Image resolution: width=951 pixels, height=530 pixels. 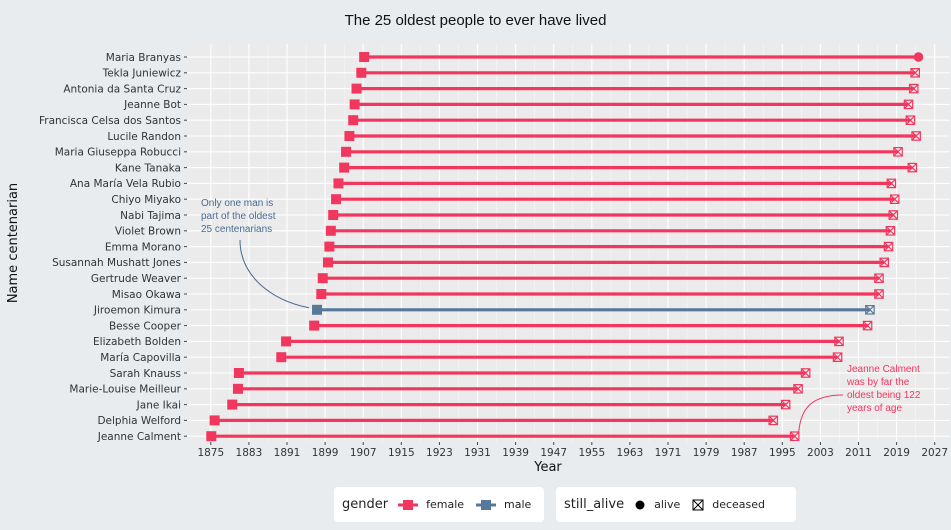 I want to click on legend-item-female: female, so click(x=430, y=505).